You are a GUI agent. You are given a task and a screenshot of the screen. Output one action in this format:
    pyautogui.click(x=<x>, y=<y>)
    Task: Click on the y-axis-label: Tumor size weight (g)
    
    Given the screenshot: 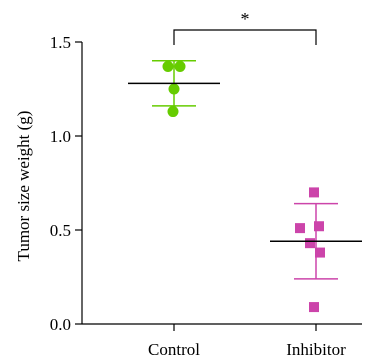 What is the action you would take?
    pyautogui.click(x=23, y=186)
    